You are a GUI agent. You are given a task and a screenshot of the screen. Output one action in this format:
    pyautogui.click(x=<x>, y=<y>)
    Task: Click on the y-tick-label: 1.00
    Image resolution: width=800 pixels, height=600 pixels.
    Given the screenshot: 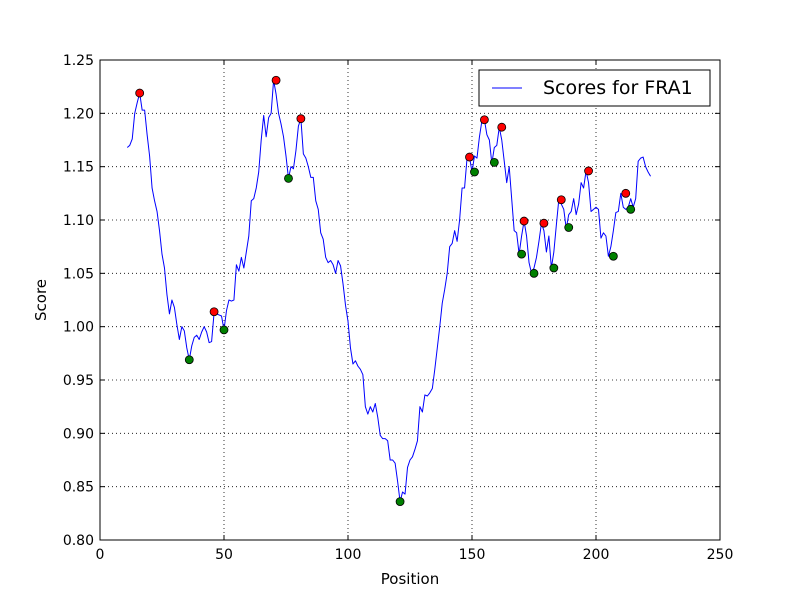 What is the action you would take?
    pyautogui.click(x=78, y=328)
    